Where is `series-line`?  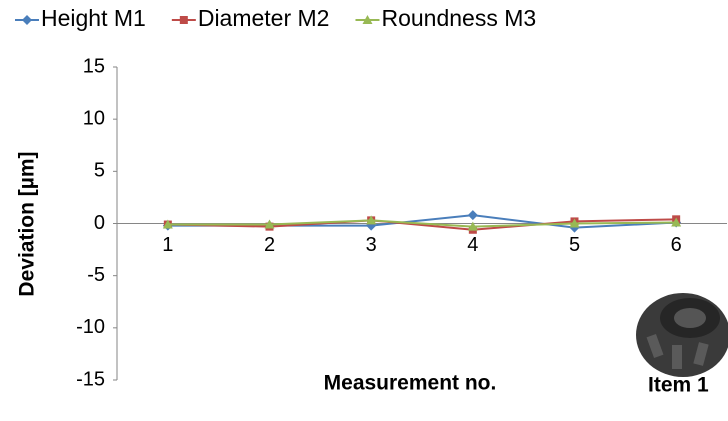
series-line is located at coordinates (422, 224).